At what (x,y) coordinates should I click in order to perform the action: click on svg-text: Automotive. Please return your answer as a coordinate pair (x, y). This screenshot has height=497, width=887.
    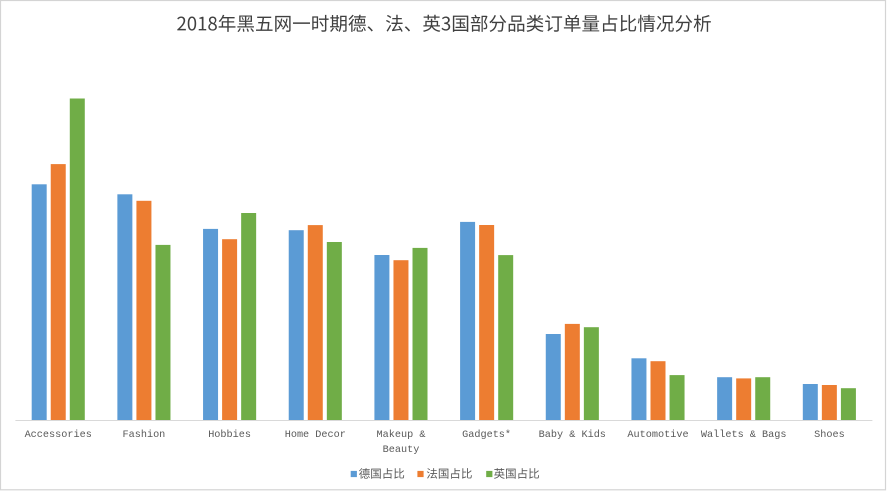
    Looking at the image, I should click on (657, 435).